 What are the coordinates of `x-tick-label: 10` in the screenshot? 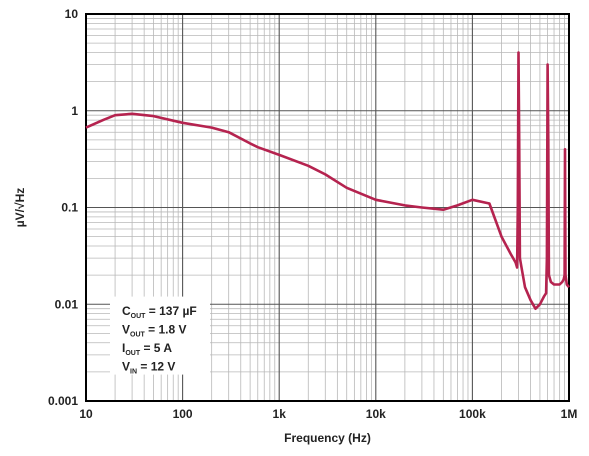 It's located at (86, 414).